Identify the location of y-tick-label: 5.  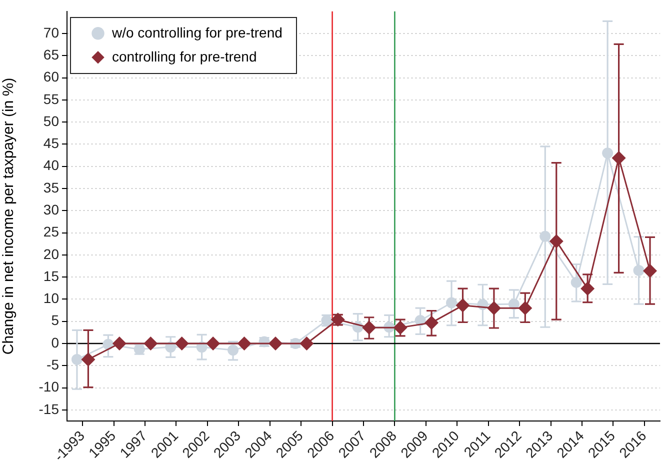
(55, 320).